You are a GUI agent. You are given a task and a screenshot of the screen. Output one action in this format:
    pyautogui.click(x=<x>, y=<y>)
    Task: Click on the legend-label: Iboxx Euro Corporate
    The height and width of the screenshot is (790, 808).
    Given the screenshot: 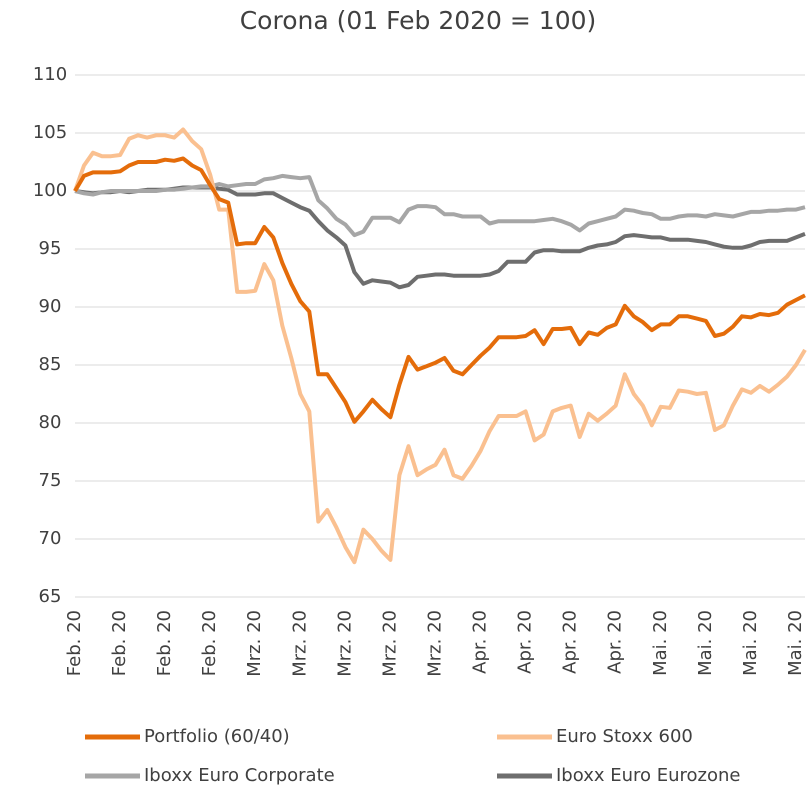 What is the action you would take?
    pyautogui.click(x=239, y=775)
    